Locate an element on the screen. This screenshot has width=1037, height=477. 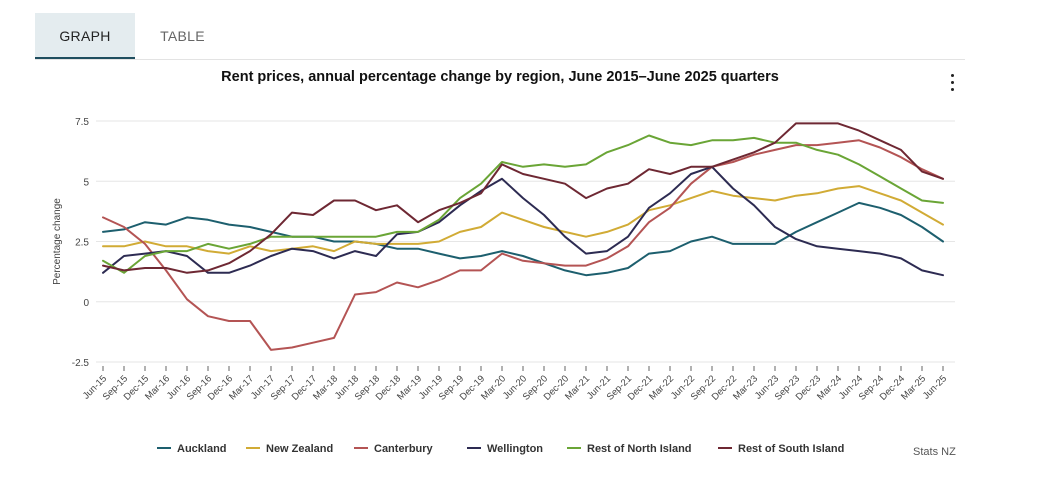
legend-label: Auckland is located at coordinates (202, 449).